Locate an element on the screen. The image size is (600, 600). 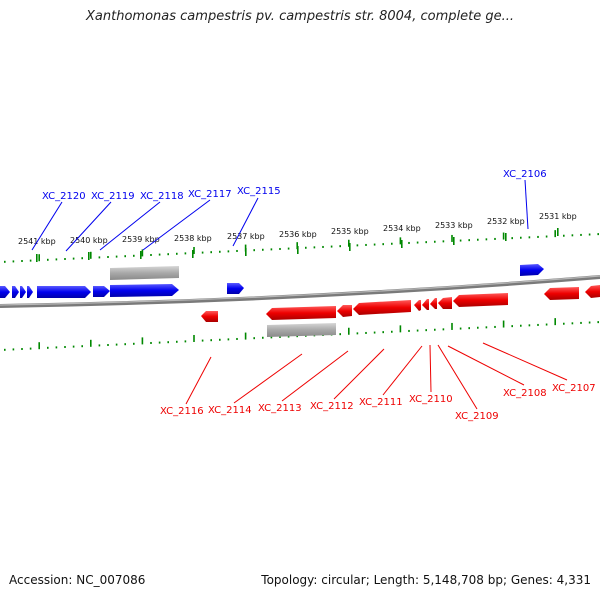
accession-info: Accession: NC_007086 is located at coordinates (77, 580).